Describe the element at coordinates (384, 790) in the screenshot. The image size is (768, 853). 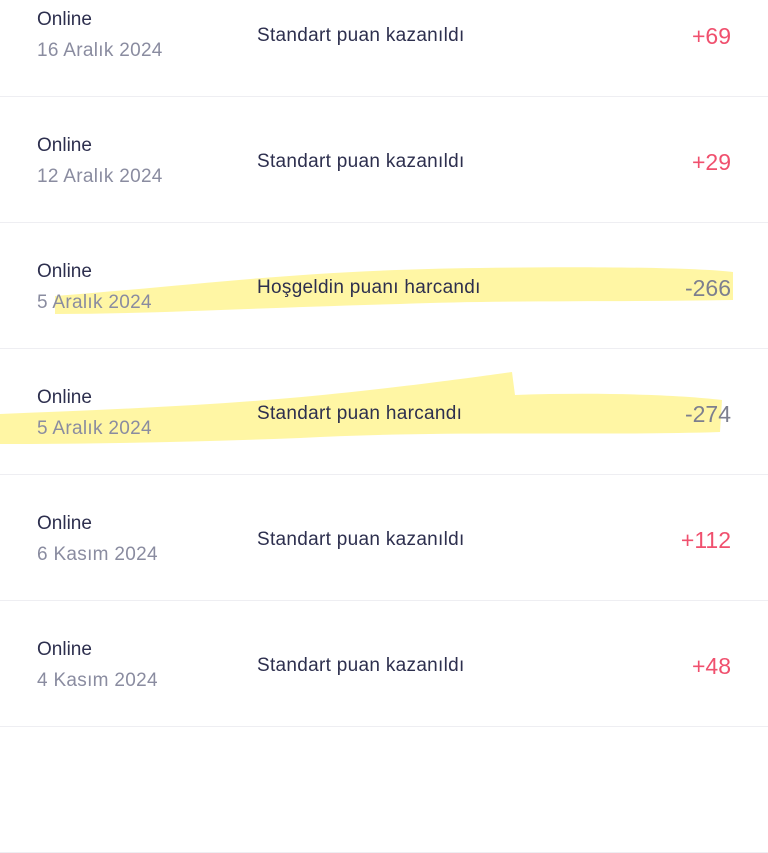
I see `transaction-row-partial` at that location.